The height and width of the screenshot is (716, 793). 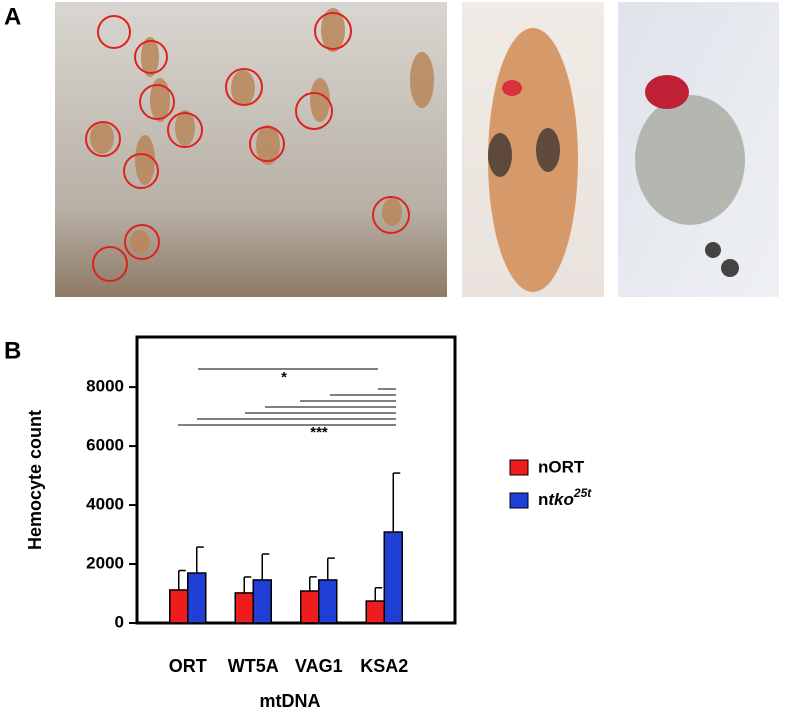 What do you see at coordinates (105, 445) in the screenshot?
I see `y-tick-label: 6000` at bounding box center [105, 445].